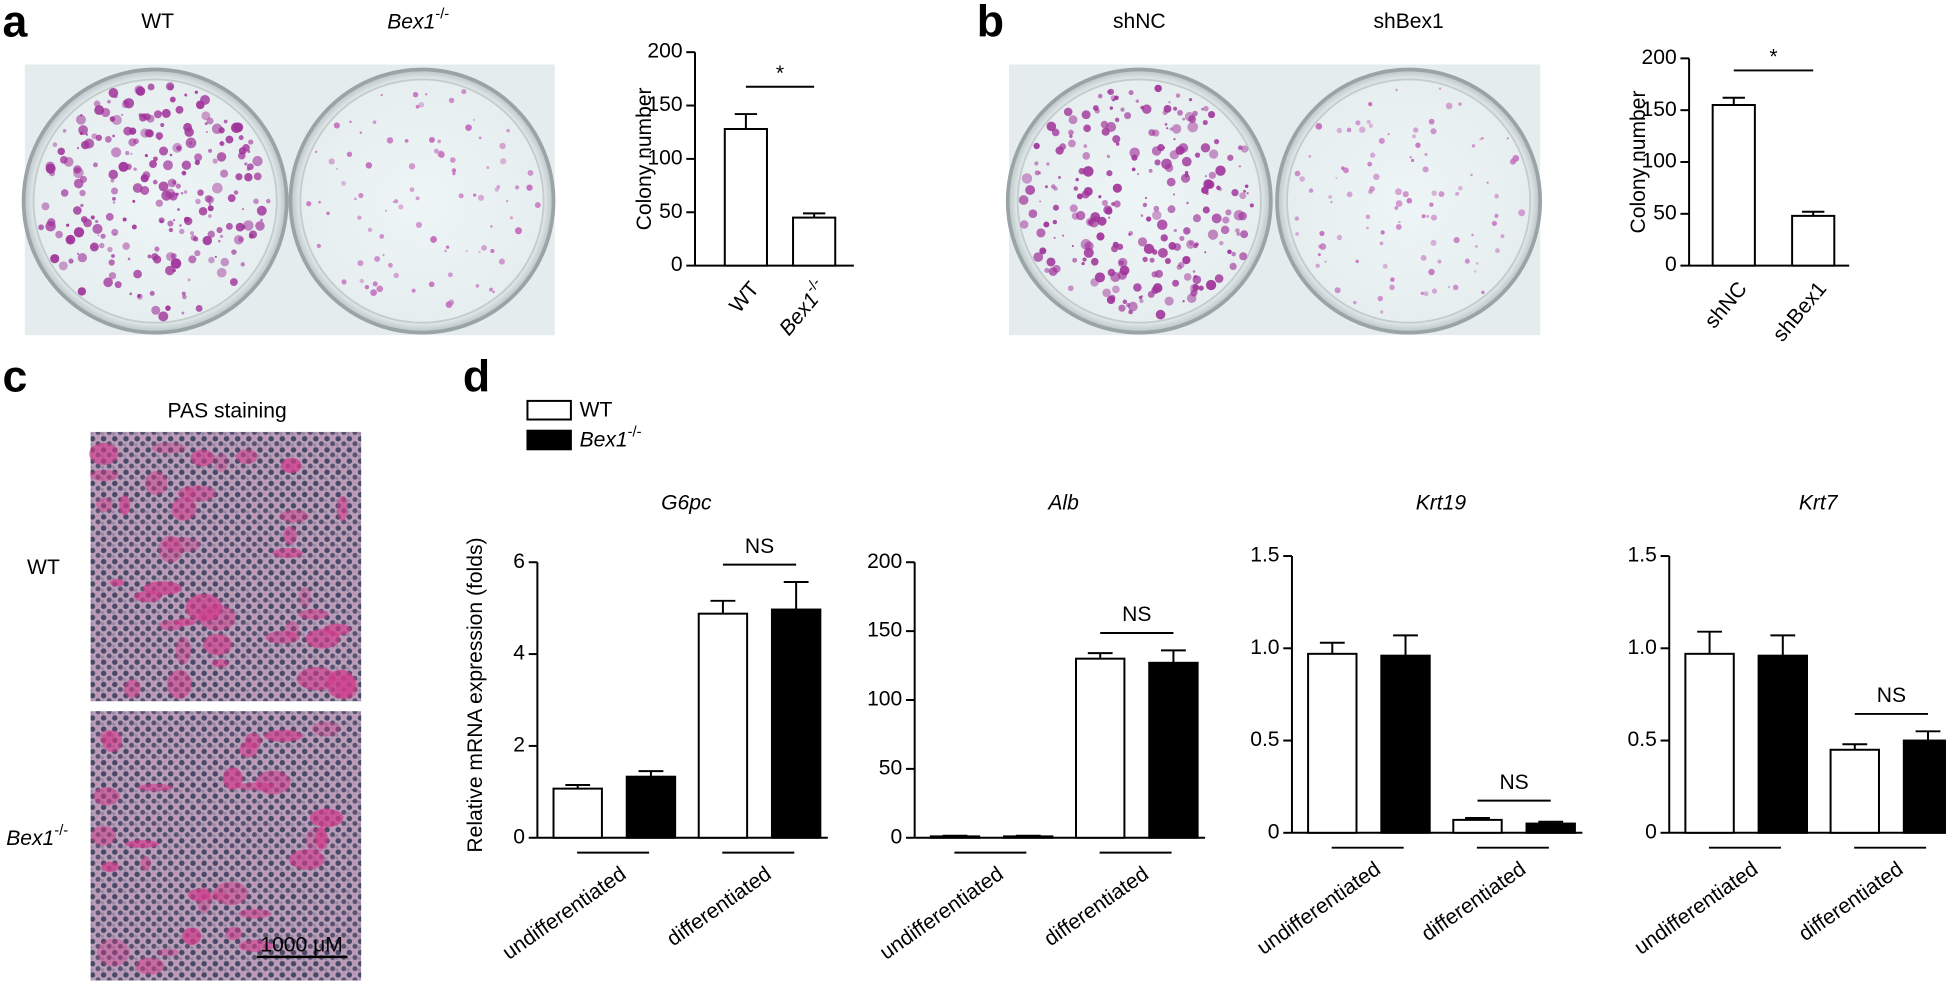 The width and height of the screenshot is (1946, 983). Describe the element at coordinates (884, 561) in the screenshot. I see `y-tick-label: 200` at that location.